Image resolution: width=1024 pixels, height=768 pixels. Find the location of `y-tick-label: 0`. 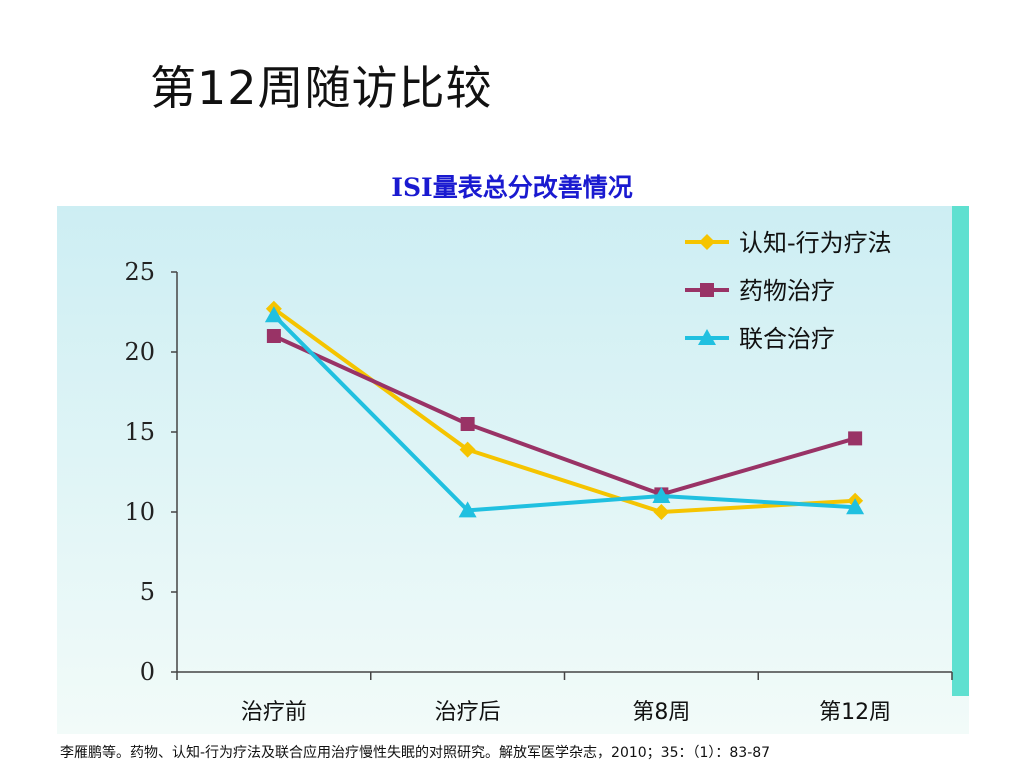

y-tick-label: 0 is located at coordinates (147, 672).